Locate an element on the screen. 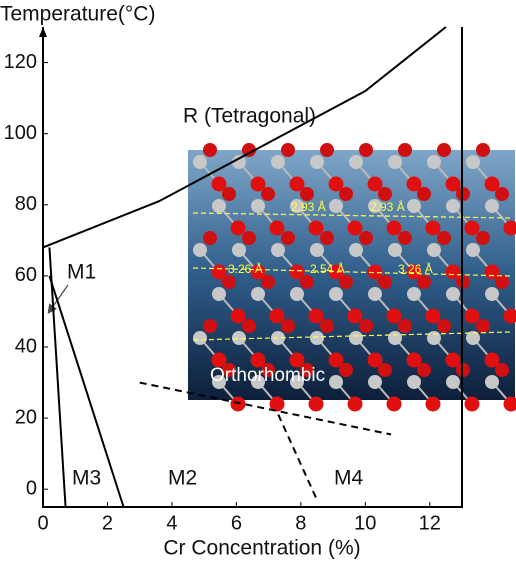  inset-label: 2.93 Å is located at coordinates (387, 206).